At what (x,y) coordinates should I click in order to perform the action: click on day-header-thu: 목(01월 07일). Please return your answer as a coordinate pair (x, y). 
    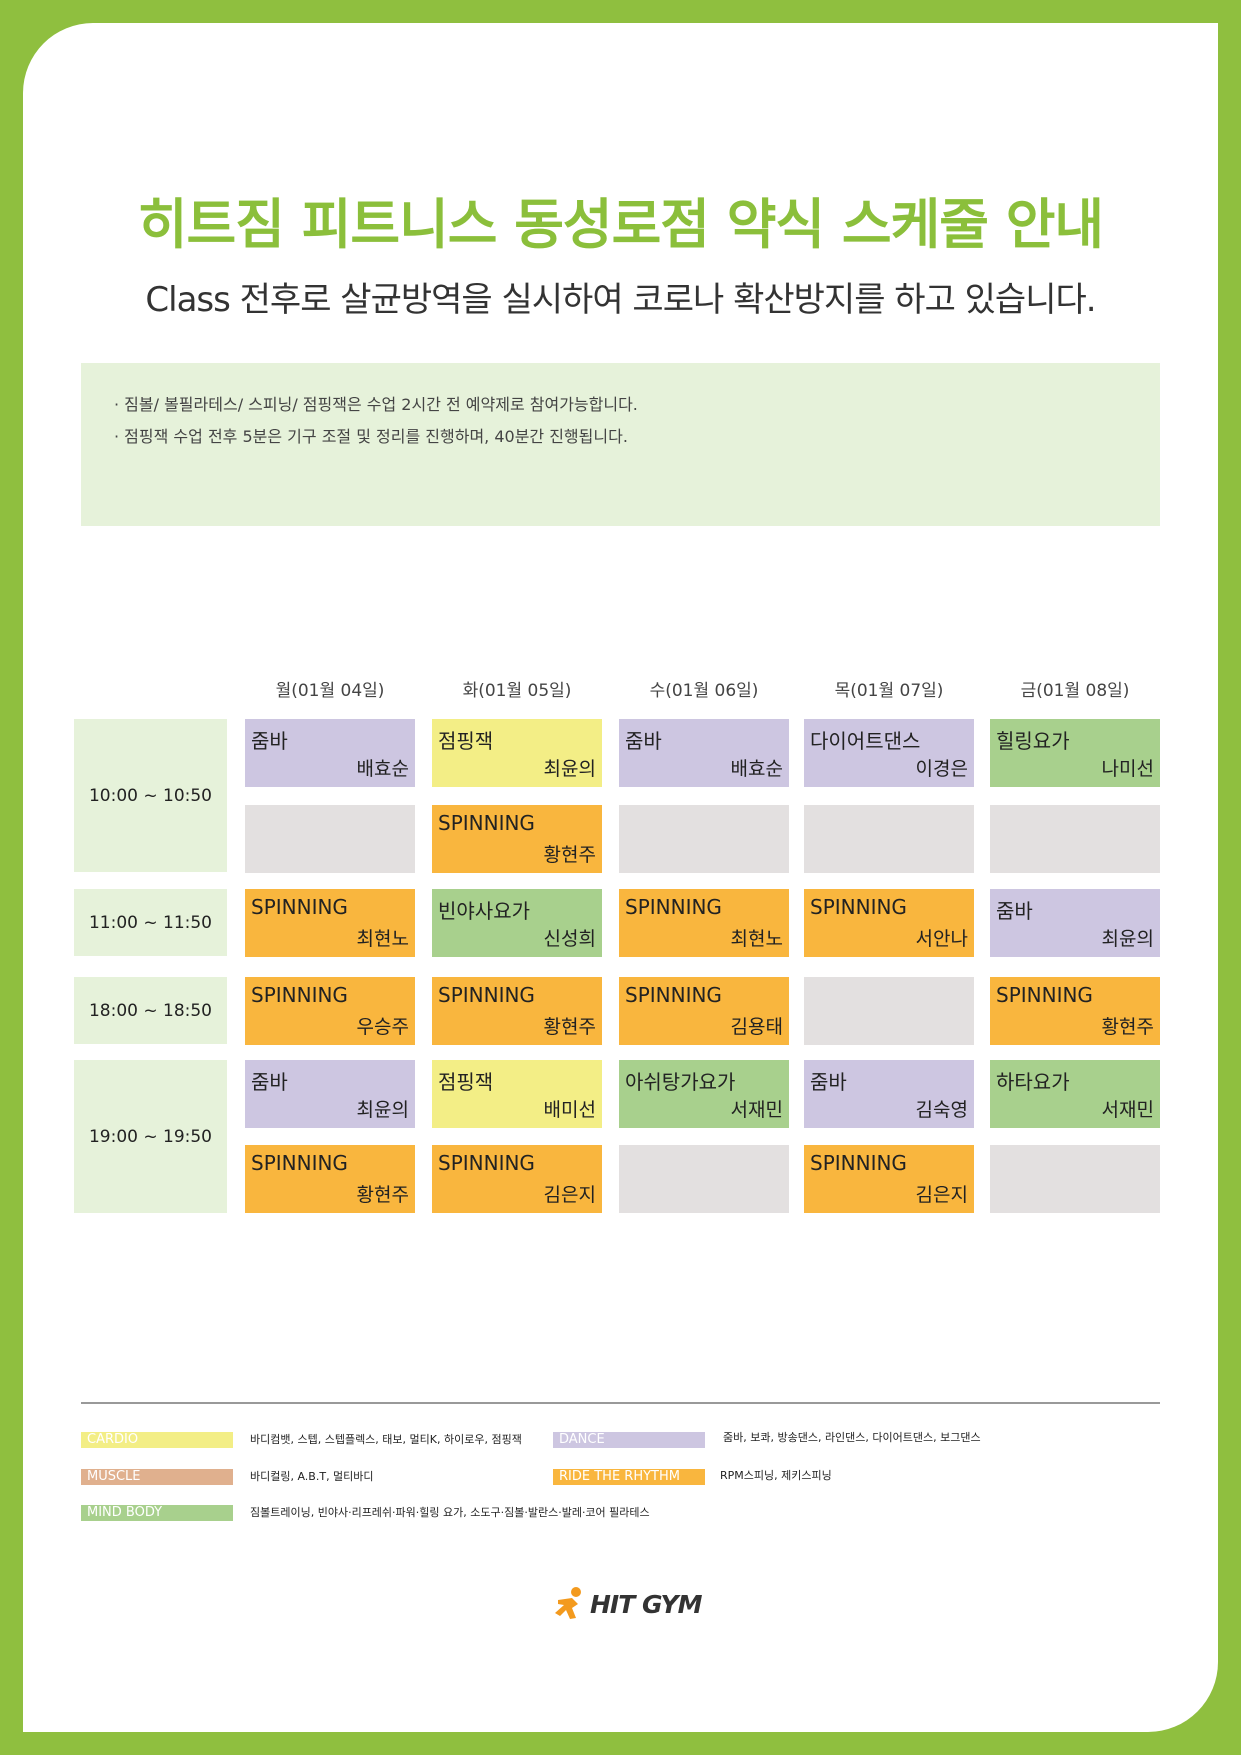
    Looking at the image, I should click on (889, 691).